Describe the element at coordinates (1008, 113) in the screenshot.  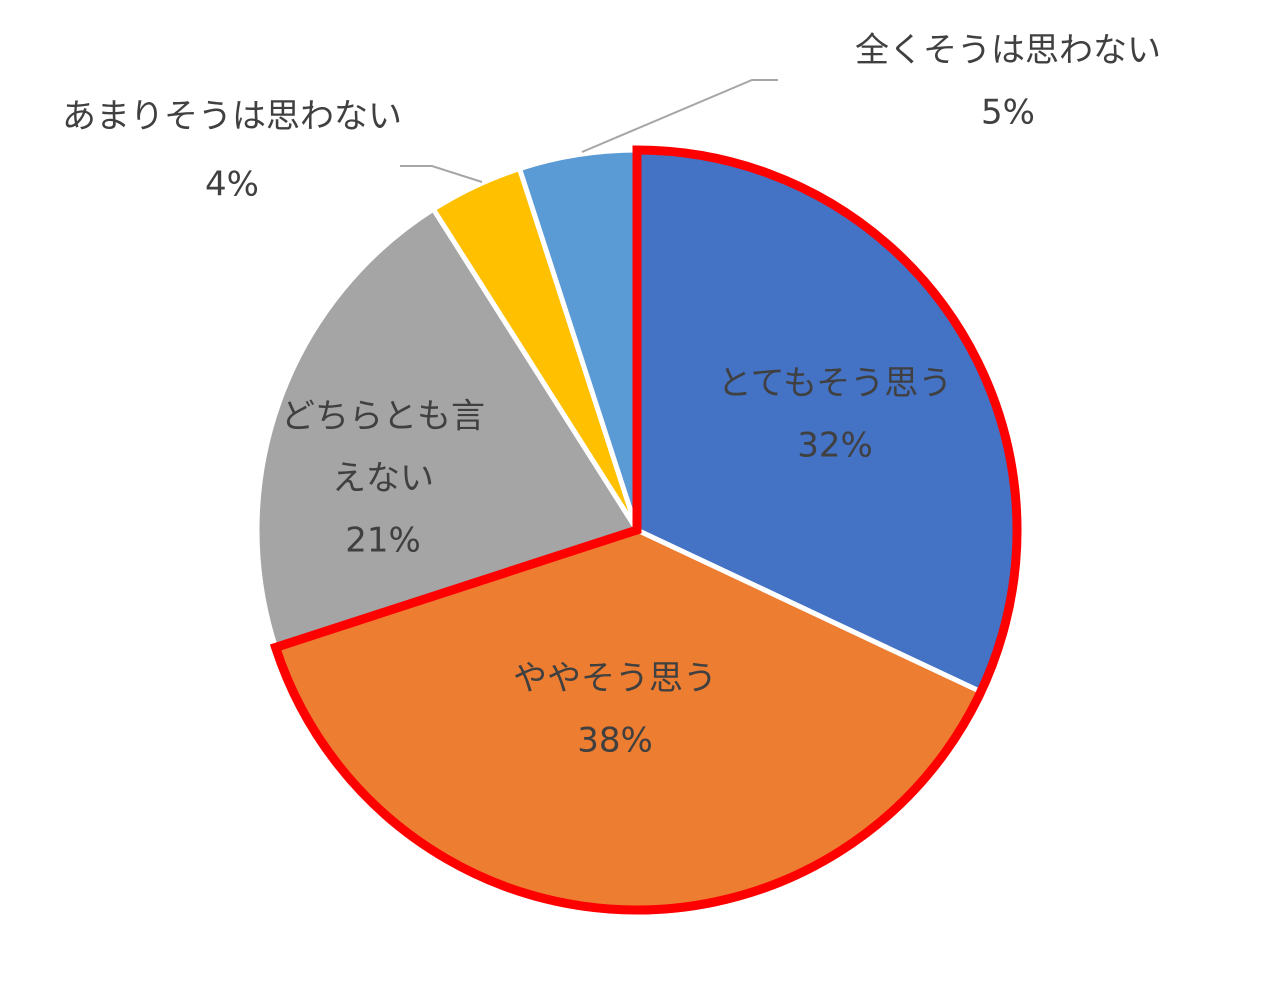
I see `slice-value-label: 5%` at that location.